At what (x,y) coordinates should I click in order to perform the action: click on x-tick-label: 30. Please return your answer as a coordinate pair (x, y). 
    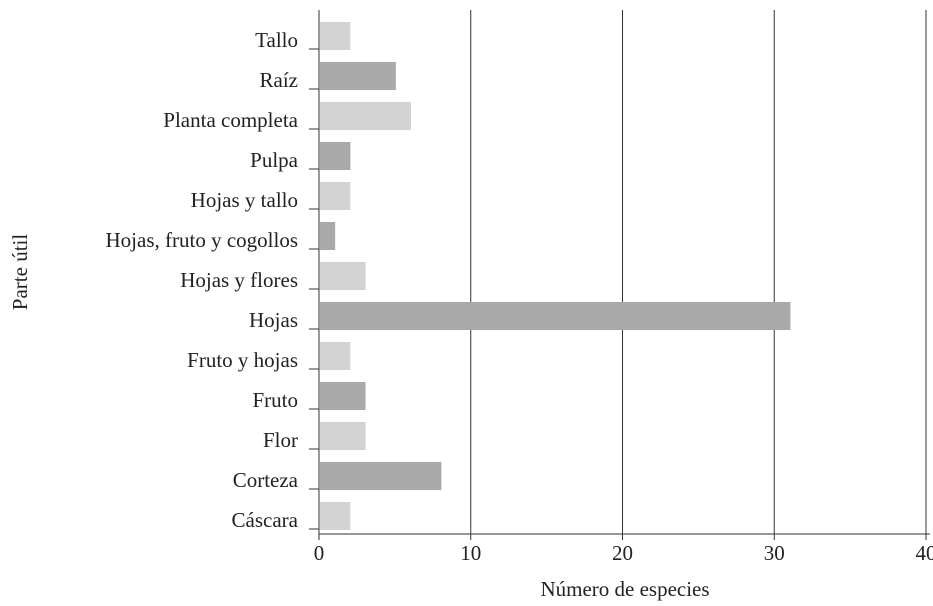
    Looking at the image, I should click on (774, 553).